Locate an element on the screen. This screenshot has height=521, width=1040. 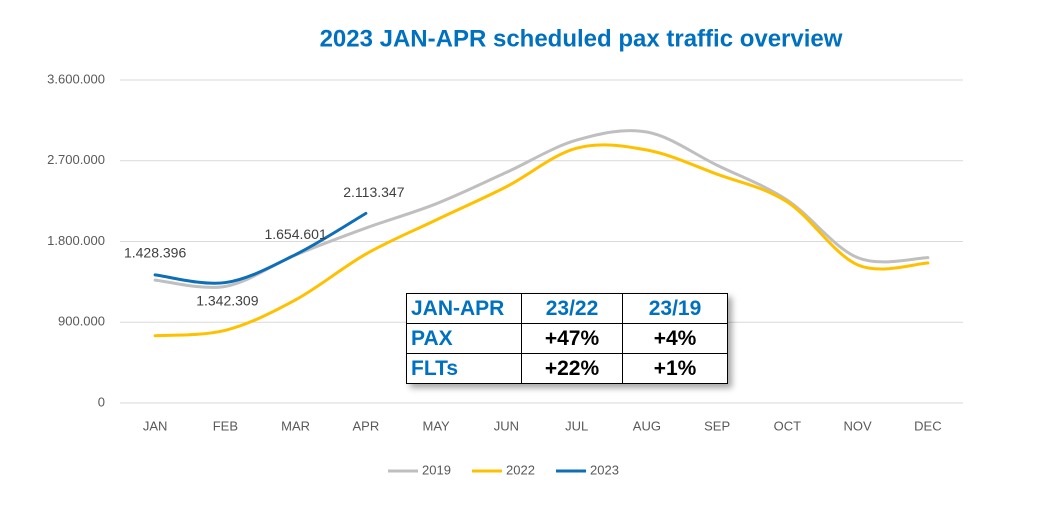
table-header-row: JAN-APR 23/22 23/19 is located at coordinates (567, 308).